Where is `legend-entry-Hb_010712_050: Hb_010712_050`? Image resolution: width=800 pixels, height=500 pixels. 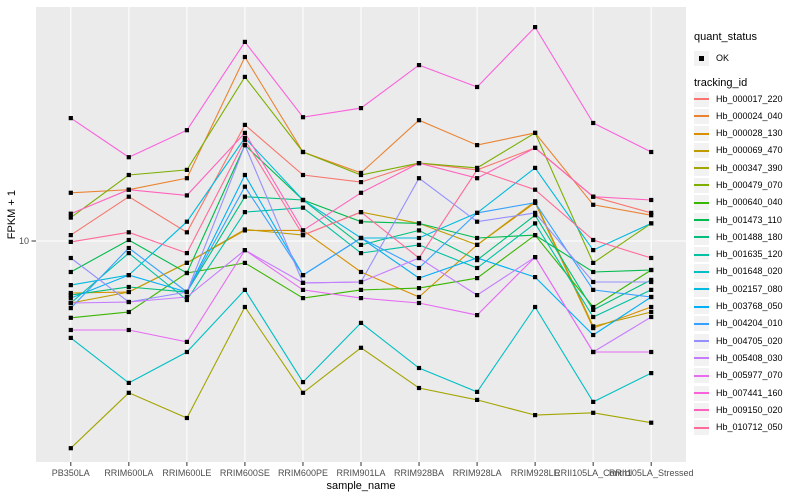
legend-entry-Hb_010712_050: Hb_010712_050 is located at coordinates (738, 428).